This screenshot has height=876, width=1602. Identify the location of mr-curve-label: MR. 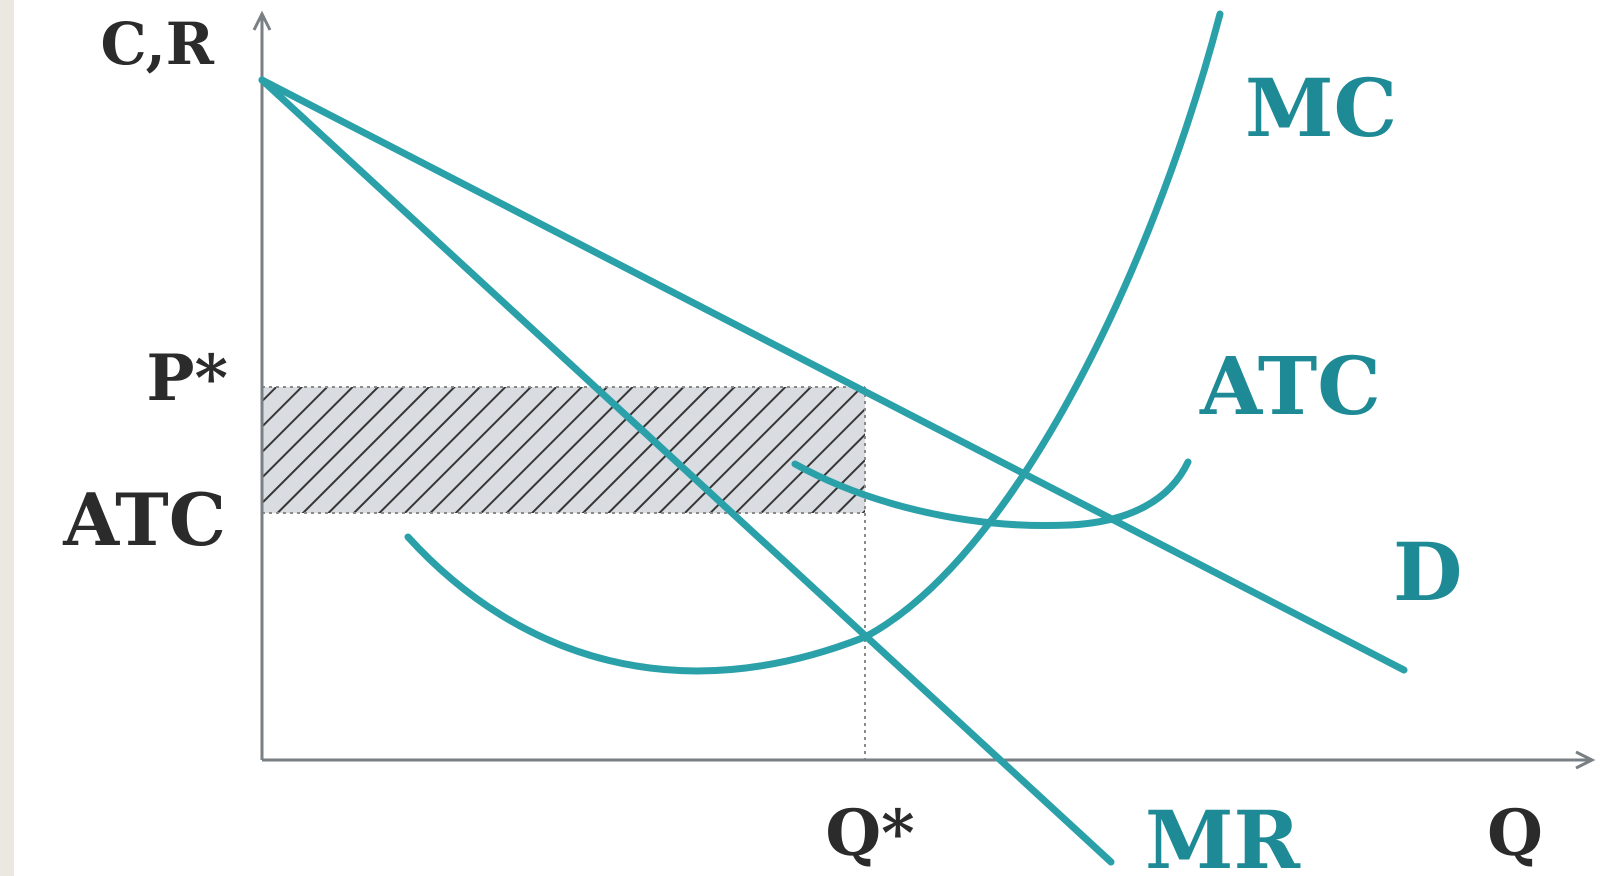
(1223, 834).